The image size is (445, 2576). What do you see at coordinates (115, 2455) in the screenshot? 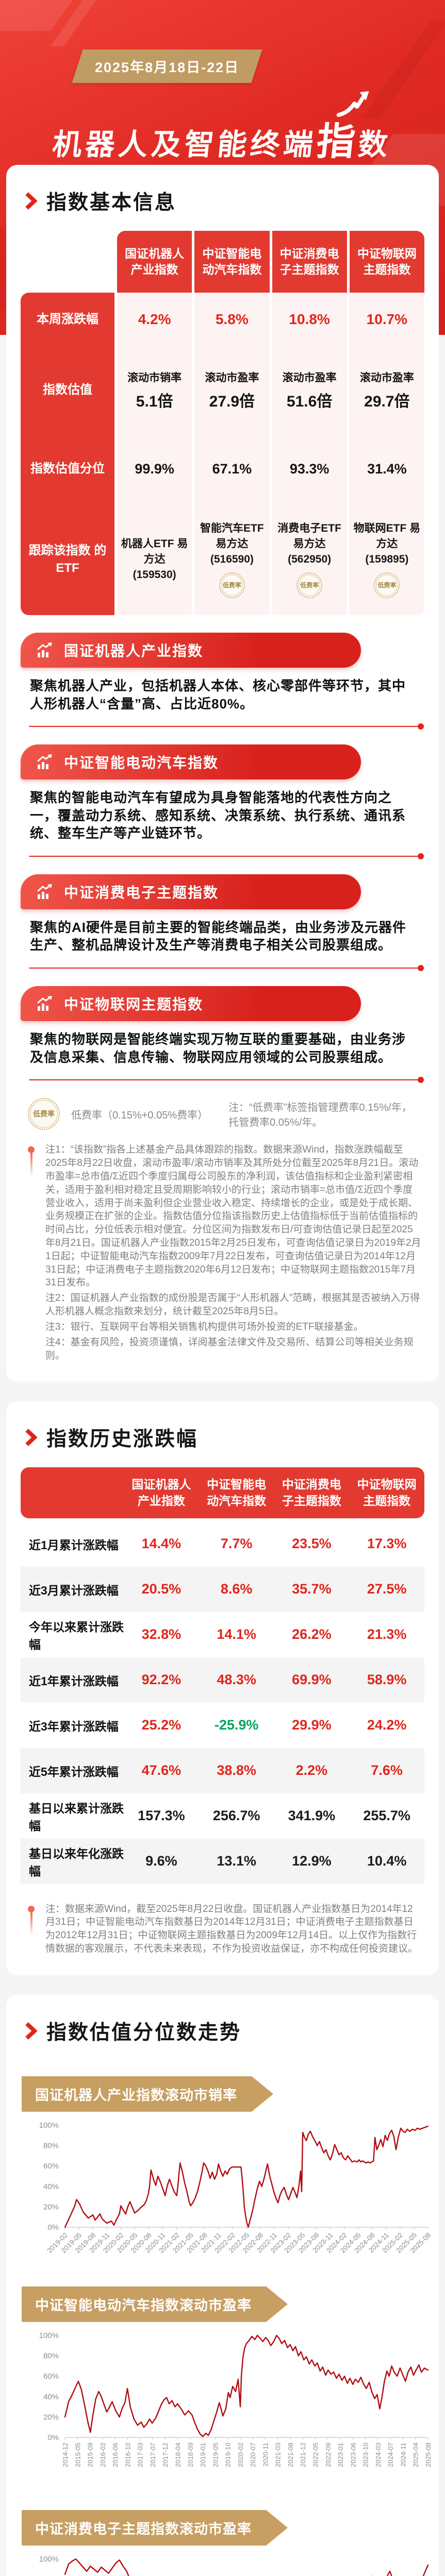
I see `x-axis-tick-label: 2016-06` at bounding box center [115, 2455].